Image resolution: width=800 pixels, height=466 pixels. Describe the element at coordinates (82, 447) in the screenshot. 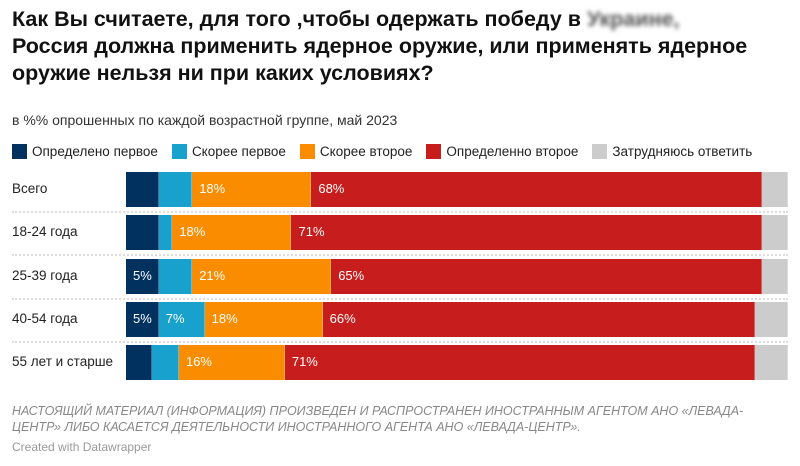

I see `credit: Created with Datawrapper` at that location.